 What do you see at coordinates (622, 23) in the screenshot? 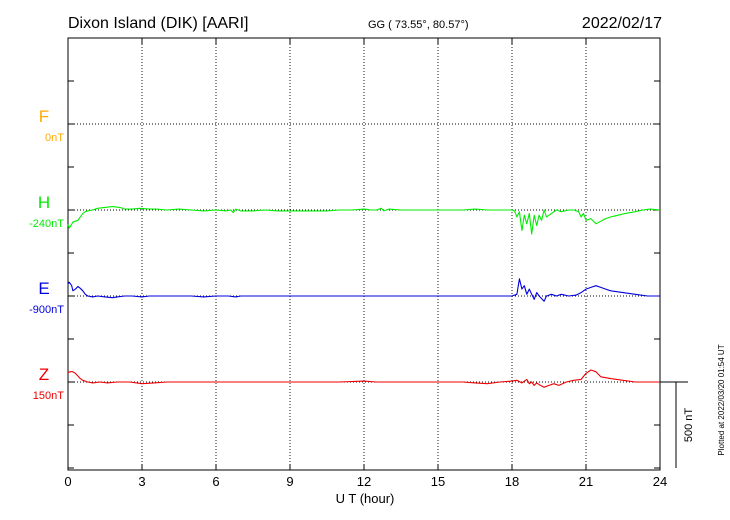
I see `date-label: 2022/02/17` at bounding box center [622, 23].